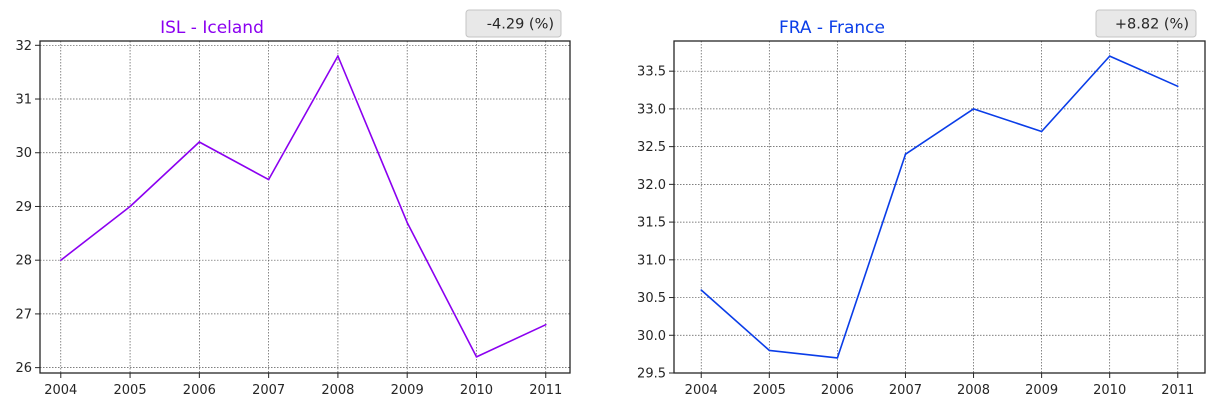  What do you see at coordinates (651, 260) in the screenshot?
I see `y-tick-label: 31.0` at bounding box center [651, 260].